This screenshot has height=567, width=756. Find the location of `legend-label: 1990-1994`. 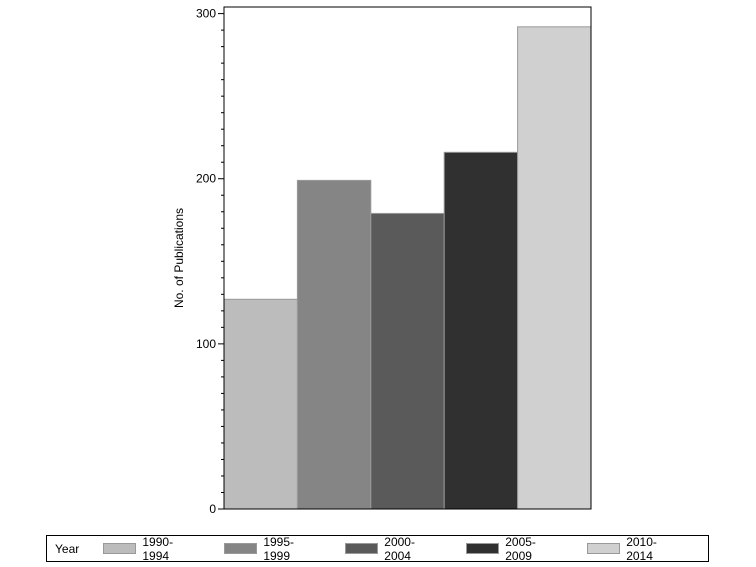

legend-label: 1990-1994 is located at coordinates (158, 548).